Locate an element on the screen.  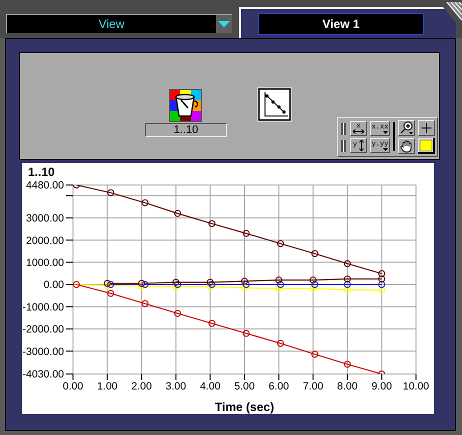
y-tick-label: 3000.00 is located at coordinates (45, 218).